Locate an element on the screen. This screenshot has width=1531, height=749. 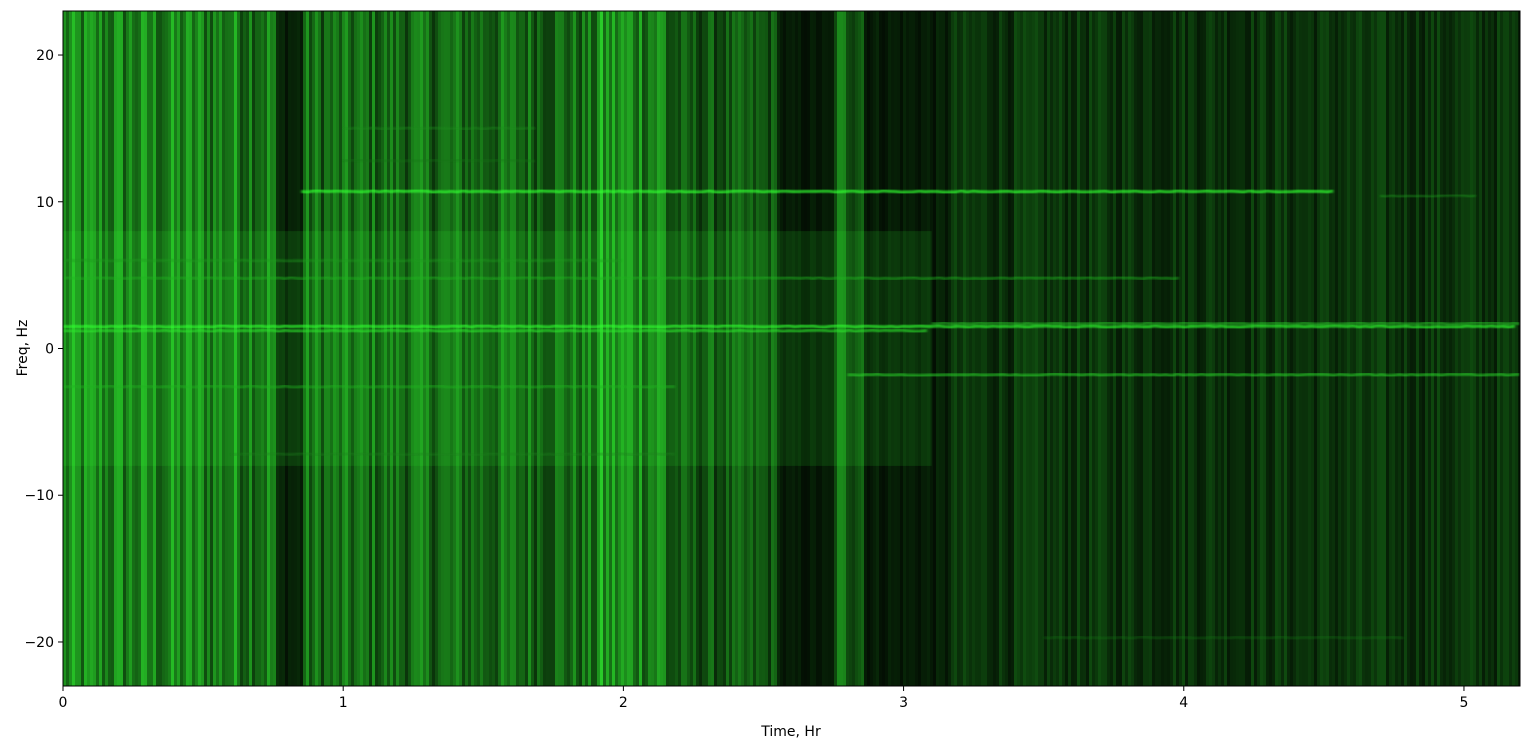
tonal-line is located at coordinates (439, 160).